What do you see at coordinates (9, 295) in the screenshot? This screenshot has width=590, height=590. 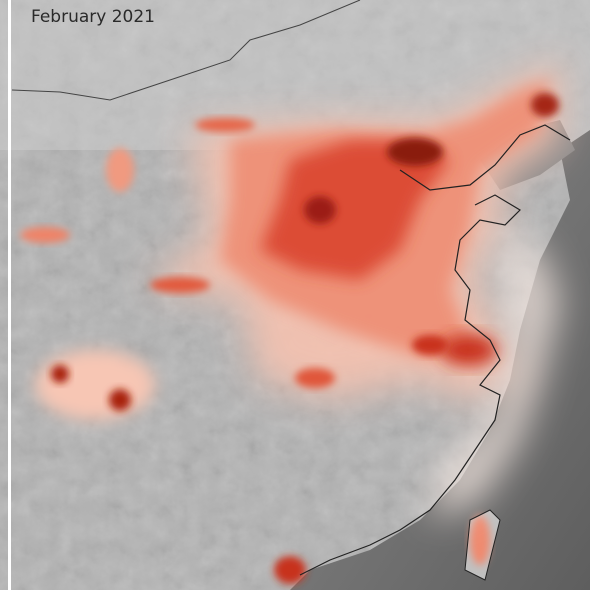 I see `frame-divider` at bounding box center [9, 295].